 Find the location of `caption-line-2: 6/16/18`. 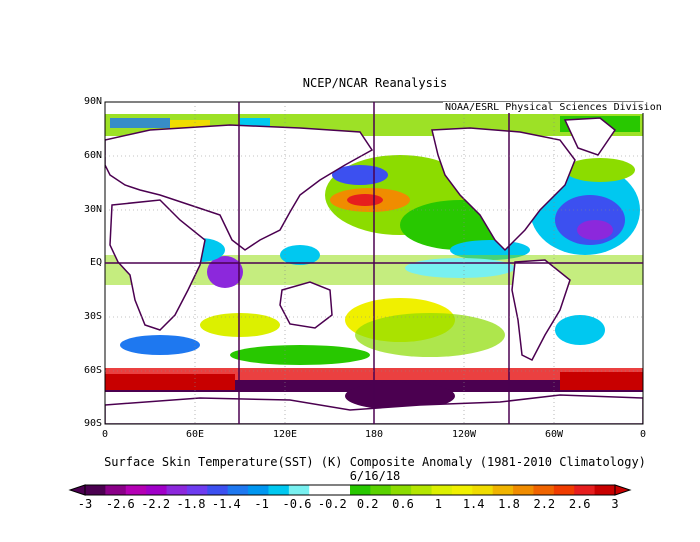

caption-line-2: 6/16/18 is located at coordinates (375, 476).